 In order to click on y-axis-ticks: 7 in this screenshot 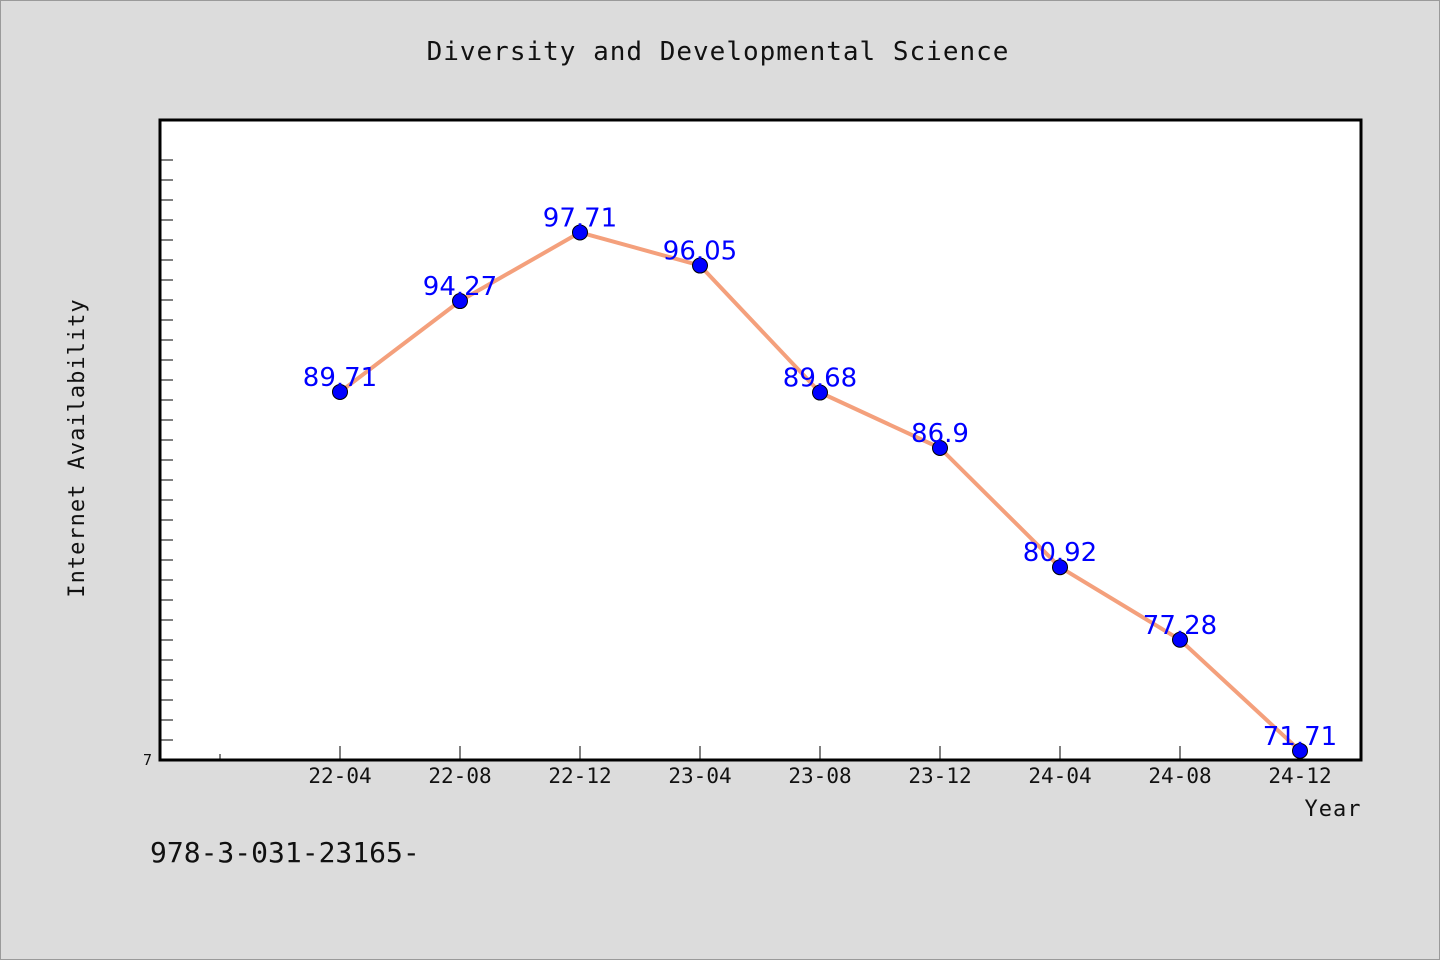, I will do `click(158, 464)`.